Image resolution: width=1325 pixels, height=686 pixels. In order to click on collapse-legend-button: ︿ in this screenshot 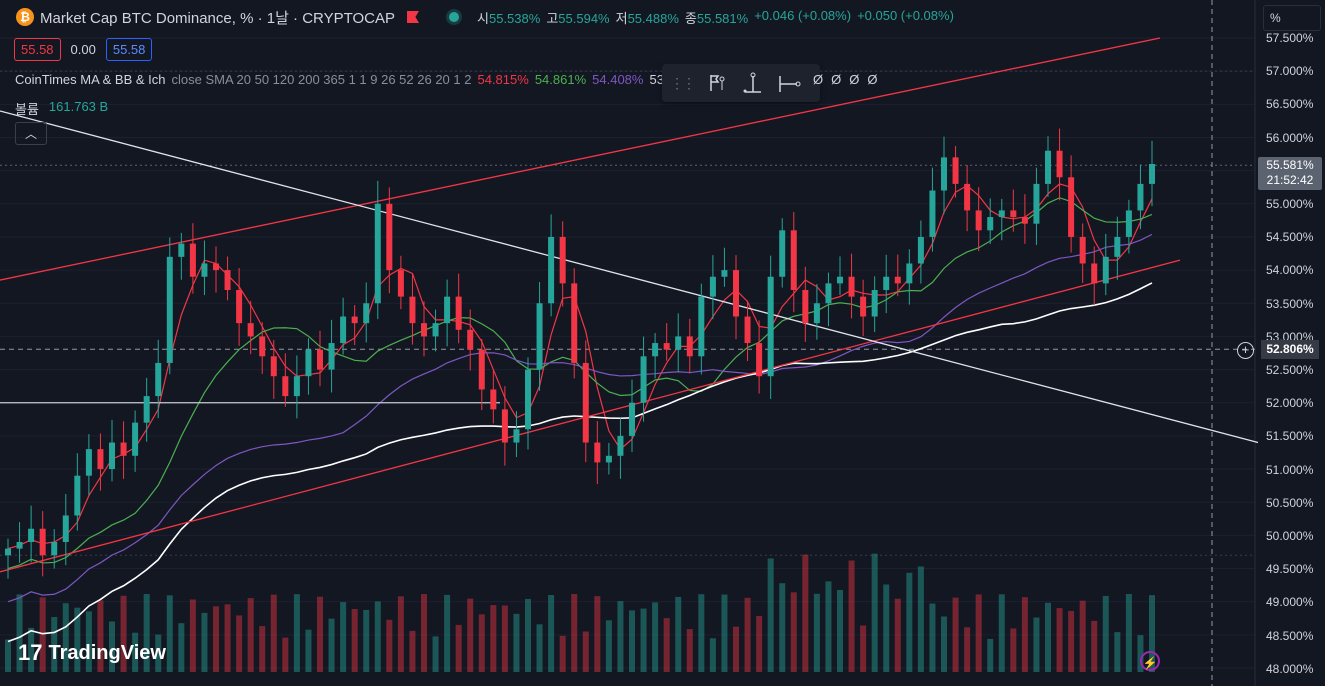, I will do `click(31, 133)`.